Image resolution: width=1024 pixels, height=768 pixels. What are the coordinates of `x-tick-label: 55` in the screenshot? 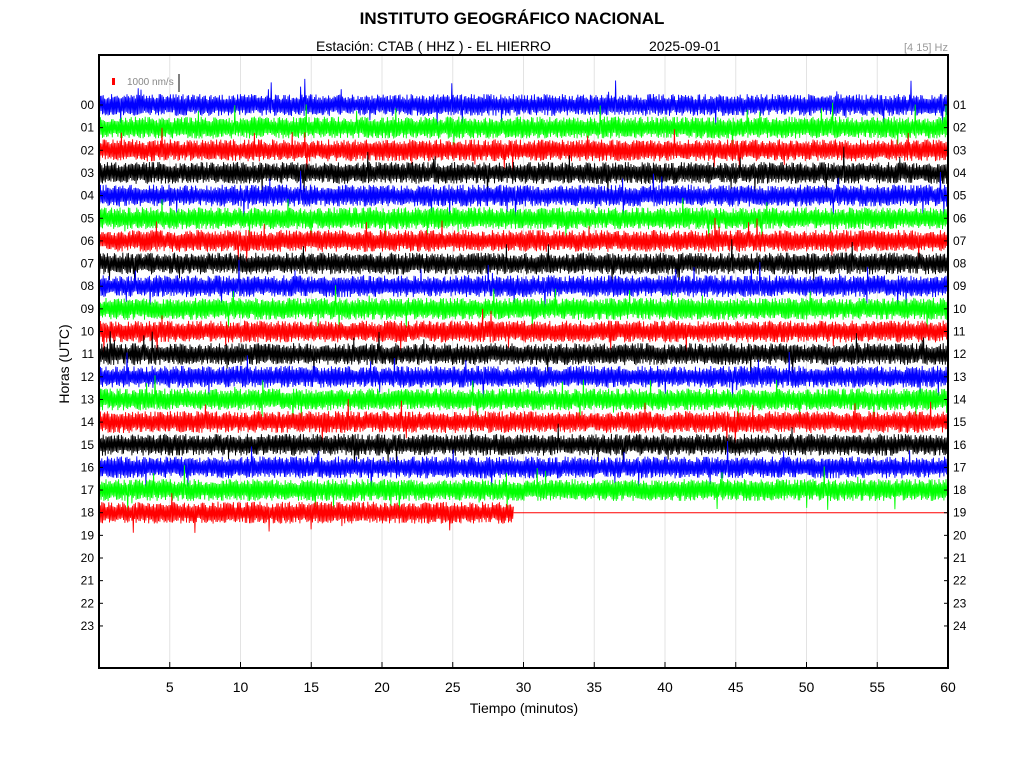 It's located at (877, 687).